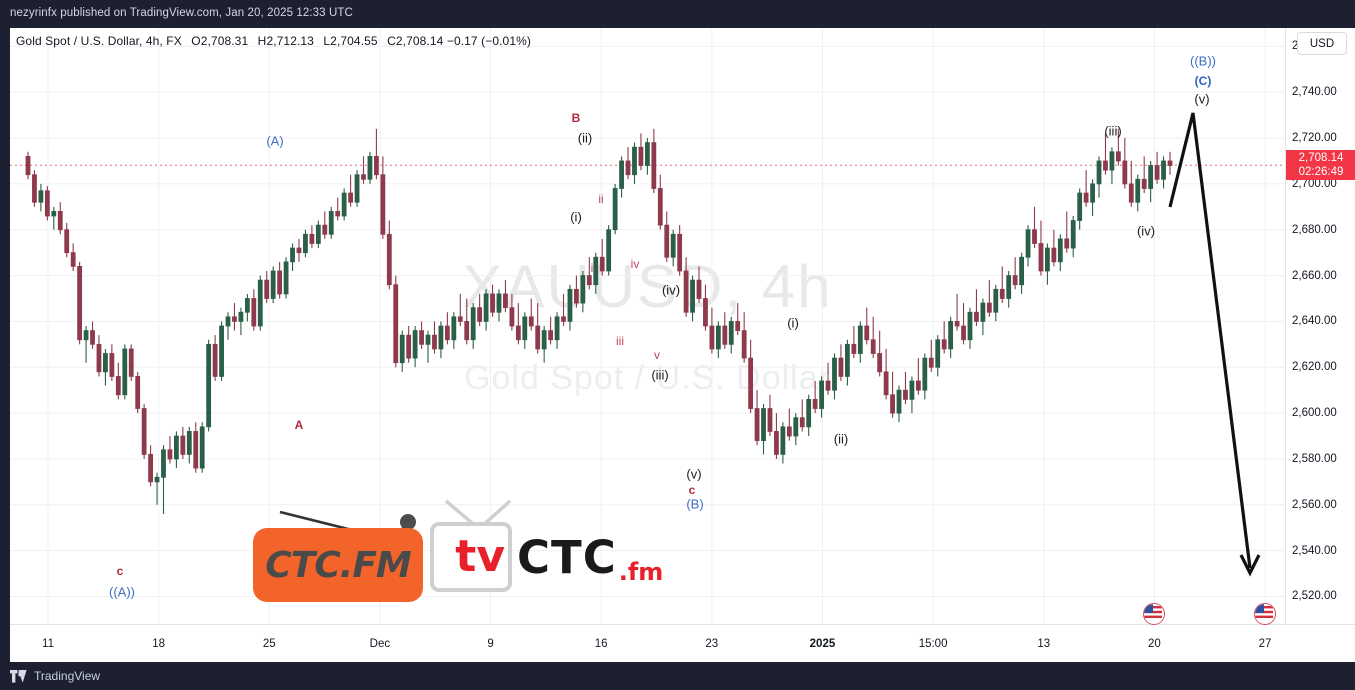 This screenshot has height=690, width=1355. What do you see at coordinates (682, 632) in the screenshot?
I see `time-scale: 11 18 25 Dec 9 16 23 2025 15:00 13 20 27` at bounding box center [682, 632].